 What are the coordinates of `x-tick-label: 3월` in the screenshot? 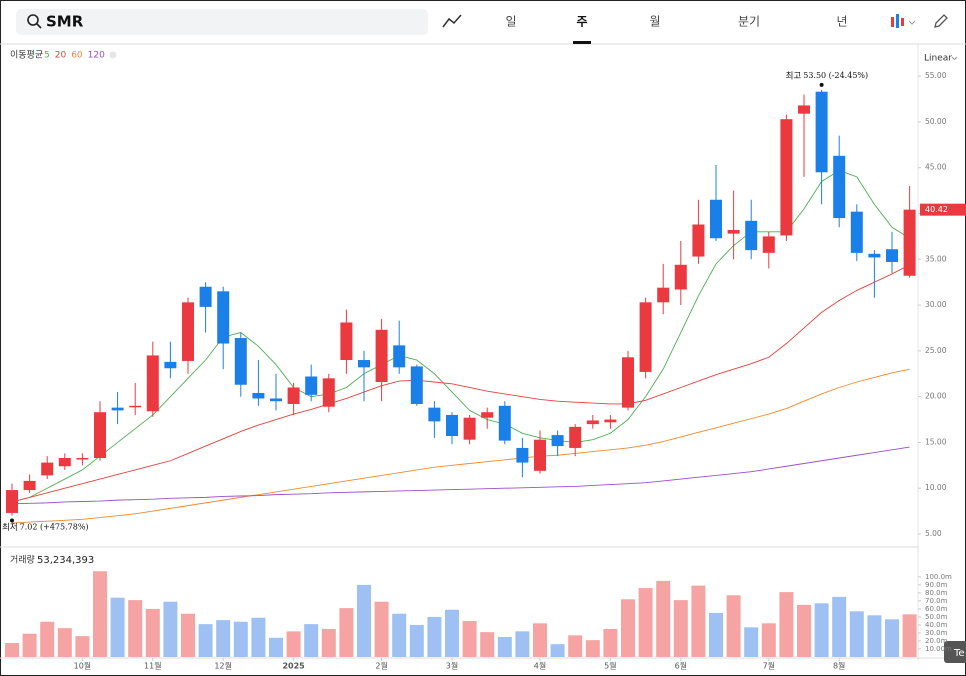 It's located at (452, 666).